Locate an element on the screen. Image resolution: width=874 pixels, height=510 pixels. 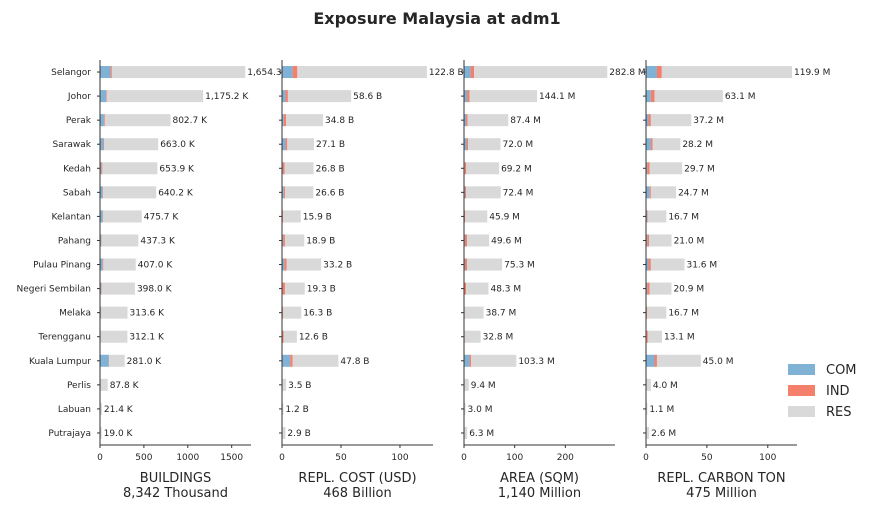
data-label: 9.4 M is located at coordinates (483, 386).